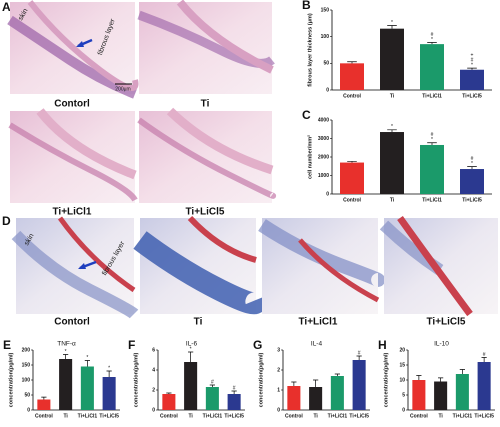 The width and height of the screenshot is (500, 427). What do you see at coordinates (198, 322) in the screenshot?
I see `image-label: Ti` at bounding box center [198, 322].